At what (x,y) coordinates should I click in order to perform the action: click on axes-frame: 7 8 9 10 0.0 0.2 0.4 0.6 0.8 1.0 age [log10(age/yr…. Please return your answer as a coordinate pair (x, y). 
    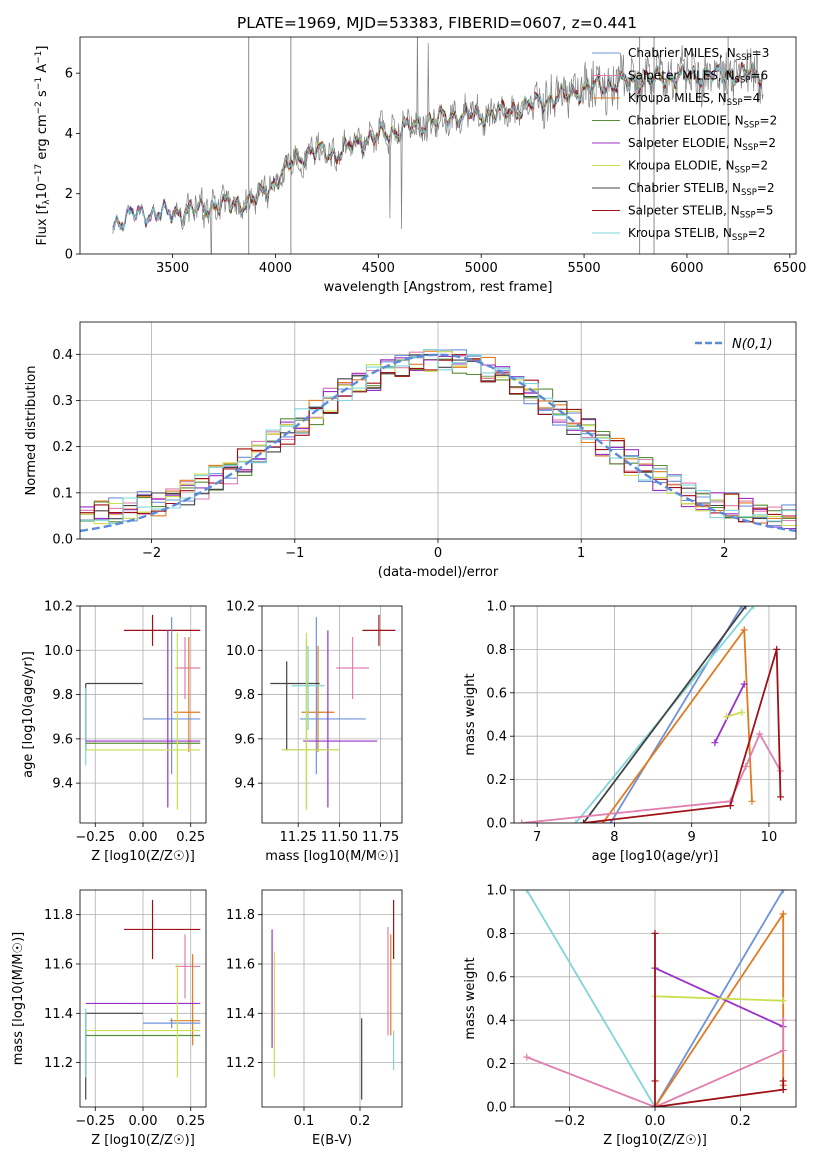
    Looking at the image, I should click on (630, 732).